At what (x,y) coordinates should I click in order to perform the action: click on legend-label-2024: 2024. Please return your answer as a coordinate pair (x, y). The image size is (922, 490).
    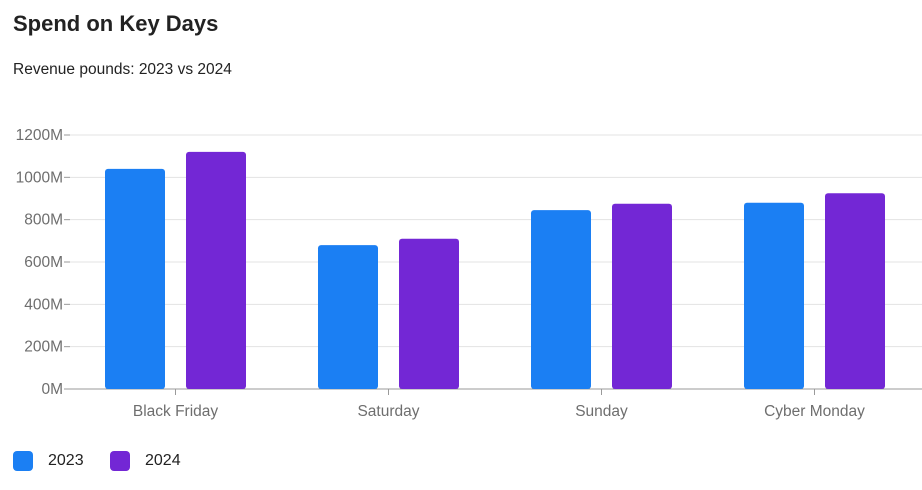
    Looking at the image, I should click on (163, 460).